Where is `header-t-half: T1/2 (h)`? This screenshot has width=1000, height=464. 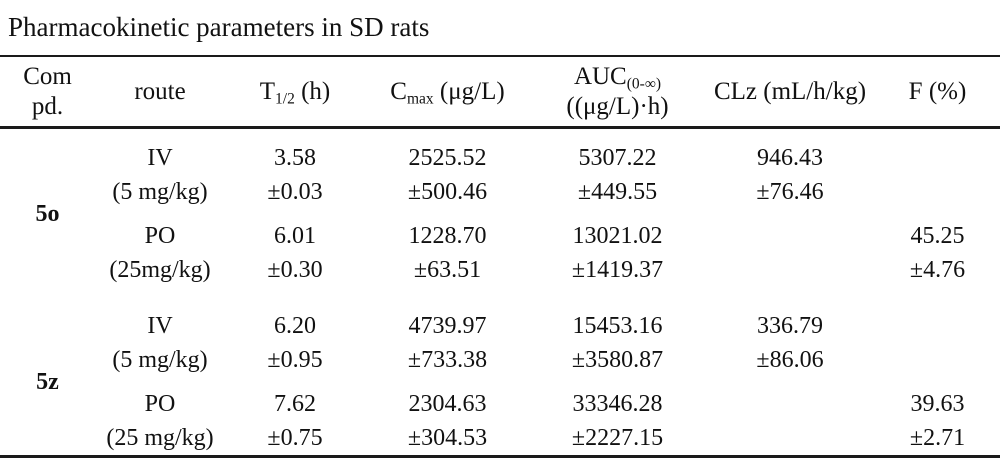
header-t-half: T1/2 (h) is located at coordinates (295, 92).